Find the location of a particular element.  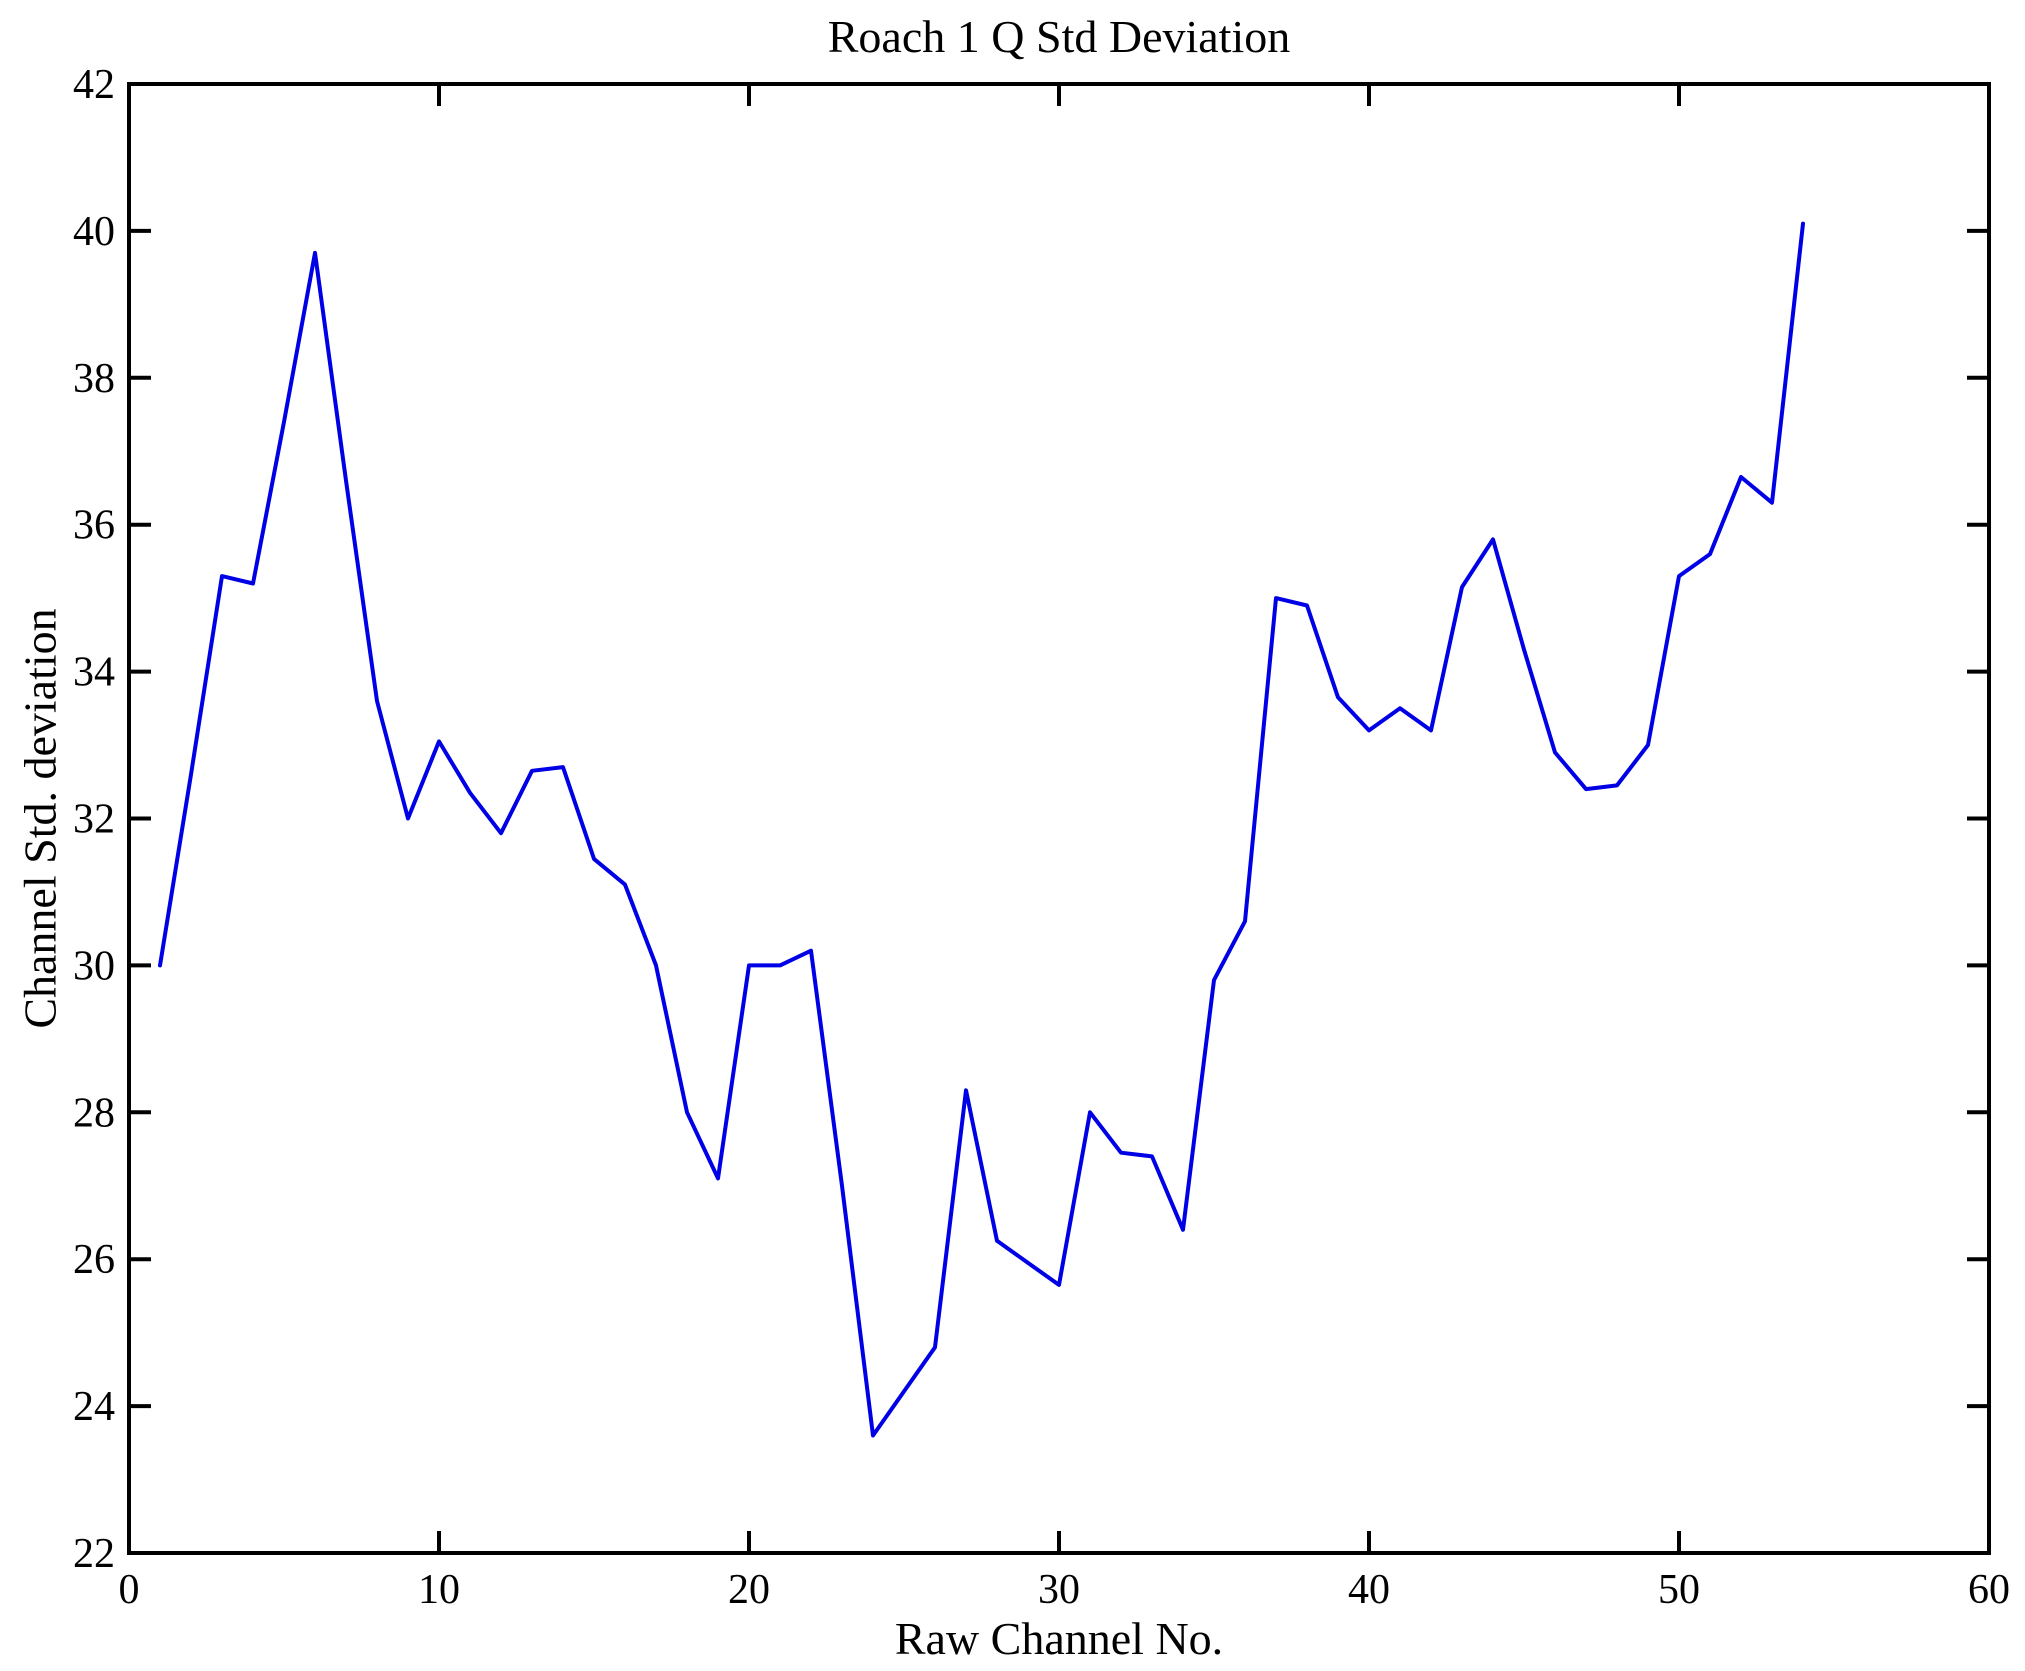

y-tick-label: 34 is located at coordinates (94, 673).